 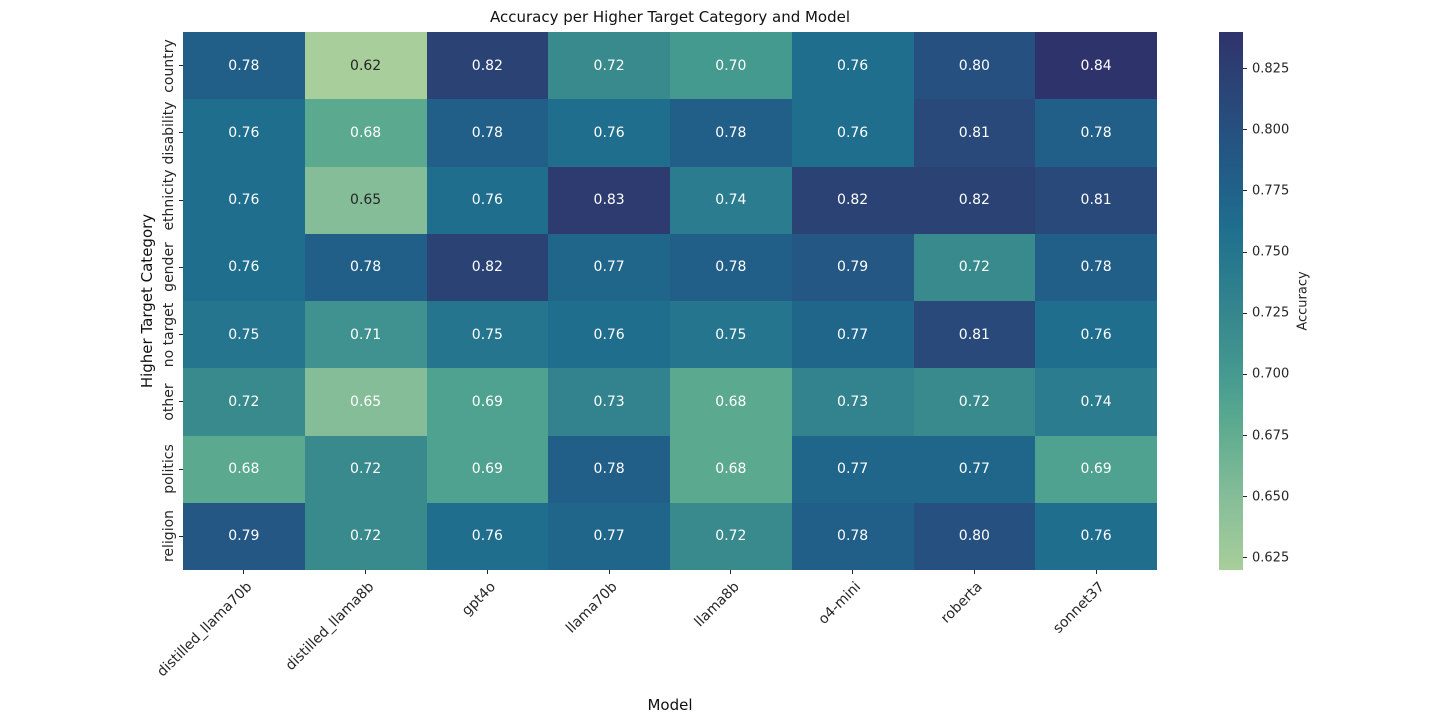 What do you see at coordinates (169, 469) in the screenshot?
I see `y-tick-label: politics` at bounding box center [169, 469].